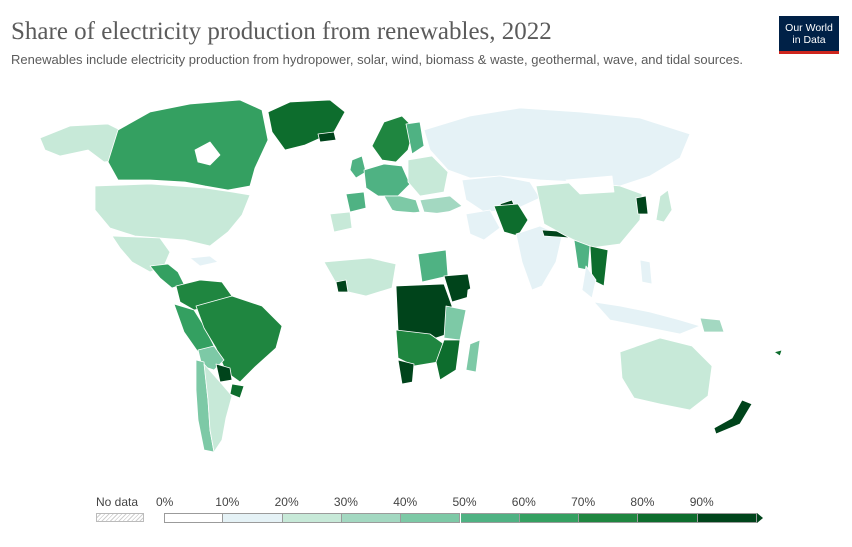 The image size is (852, 547). What do you see at coordinates (387, 180) in the screenshot?
I see `region-western-europe` at bounding box center [387, 180].